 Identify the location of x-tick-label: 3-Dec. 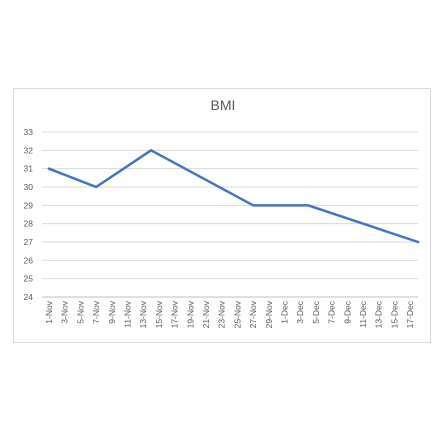
(300, 311).